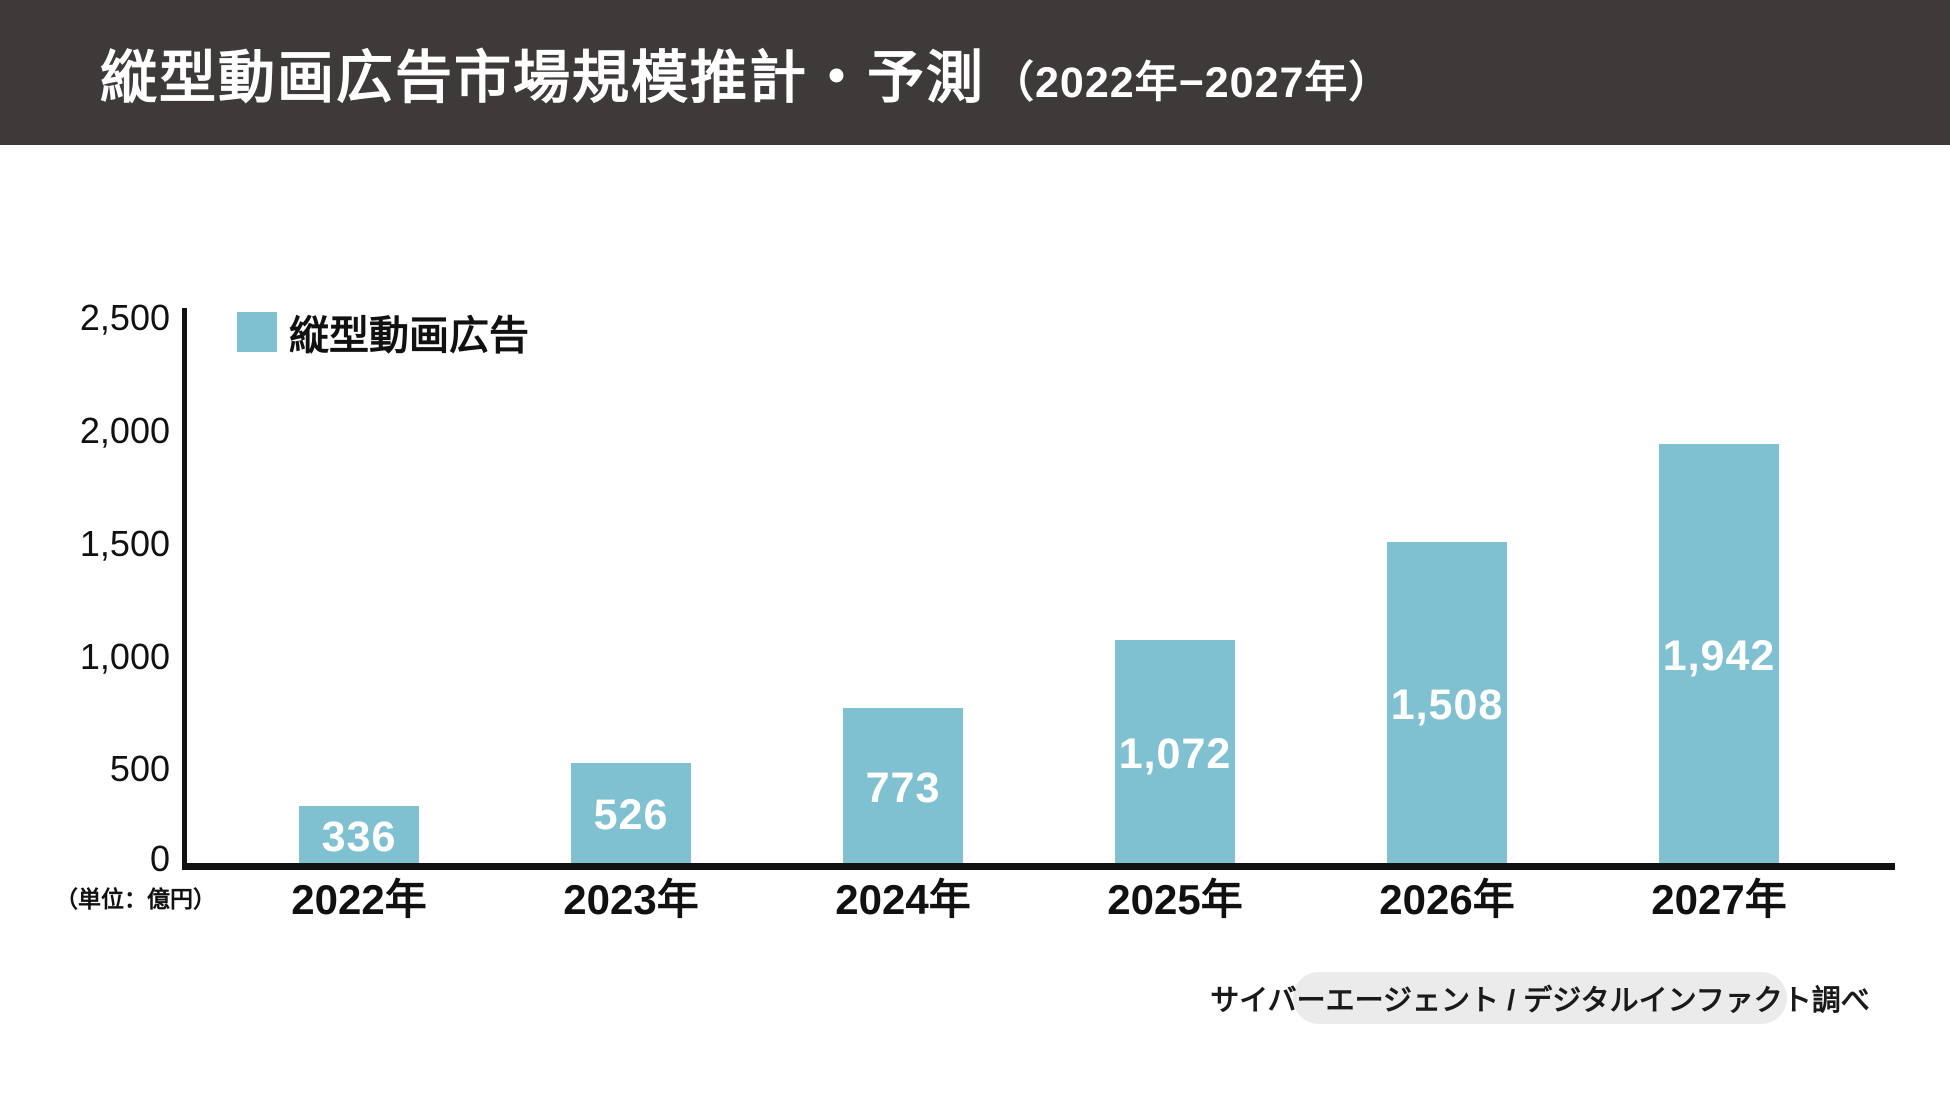 The height and width of the screenshot is (1112, 1950). What do you see at coordinates (1540, 1001) in the screenshot?
I see `source-label: サイバーエージェント / デジタルインファクト調べ` at bounding box center [1540, 1001].